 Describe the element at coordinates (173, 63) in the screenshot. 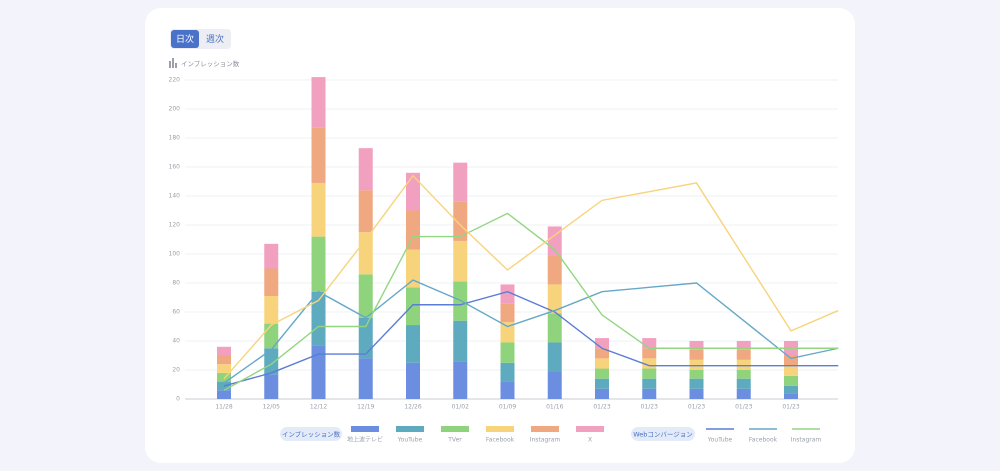

I see `y-icon` at that location.